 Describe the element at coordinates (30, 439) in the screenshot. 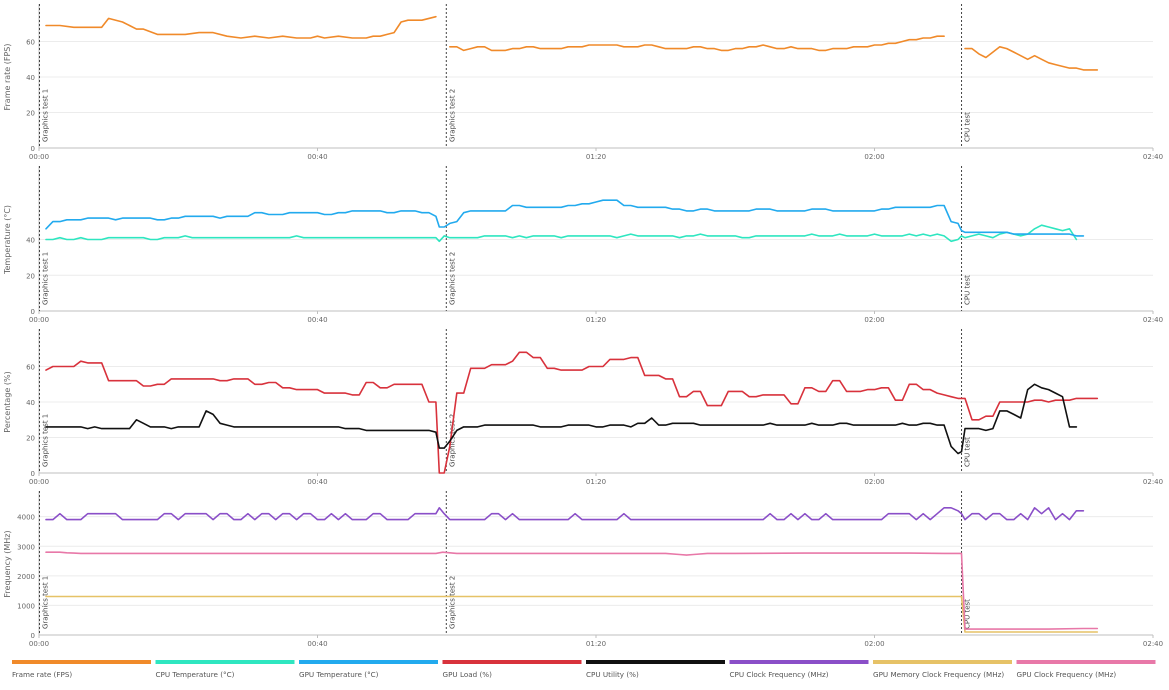

I see `y-tick-label-panel-3: 20` at that location.